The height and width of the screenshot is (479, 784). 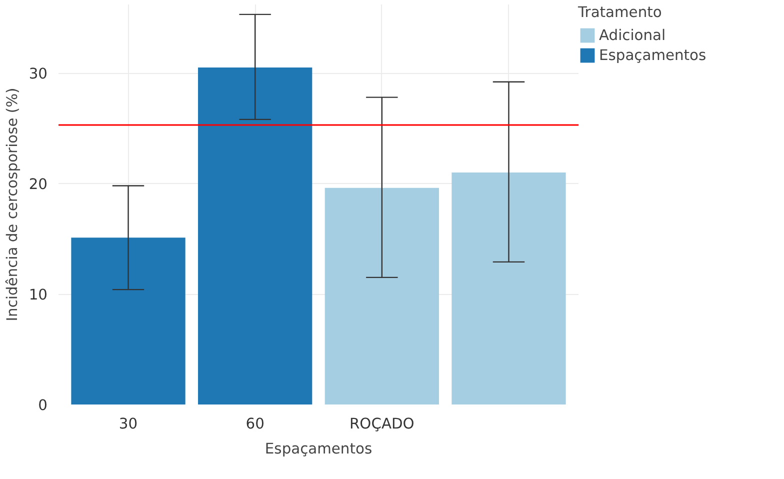 I want to click on y-tick-label: 20, so click(x=38, y=185).